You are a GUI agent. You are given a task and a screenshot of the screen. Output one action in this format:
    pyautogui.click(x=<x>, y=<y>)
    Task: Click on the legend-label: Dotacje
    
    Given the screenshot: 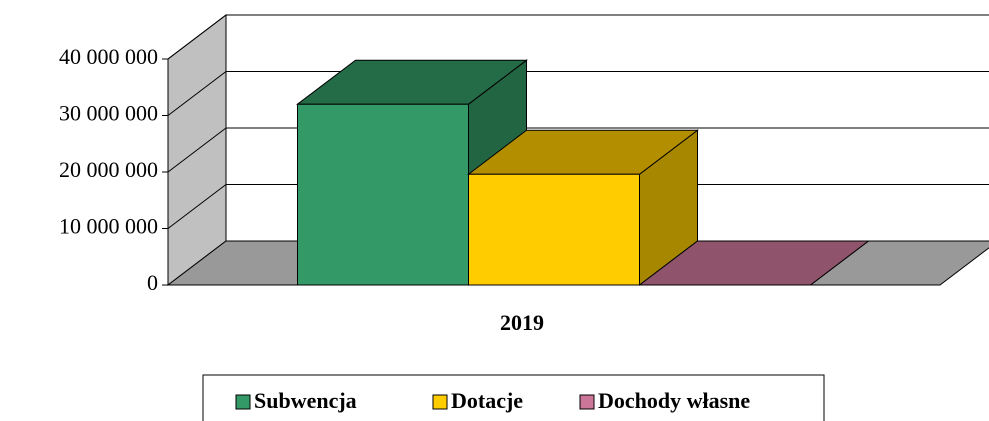 What is the action you would take?
    pyautogui.click(x=487, y=400)
    